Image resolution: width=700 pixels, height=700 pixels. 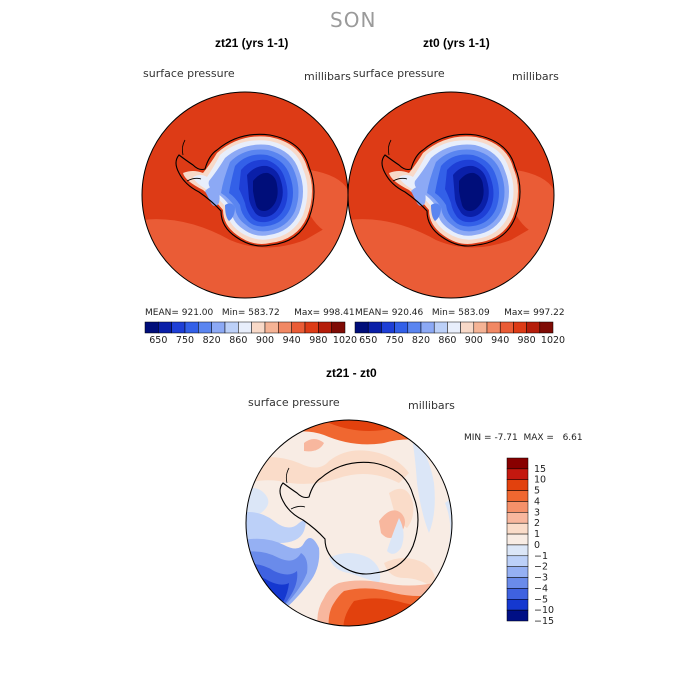 I want to click on panel3-colorbar-tick-label: 10, so click(x=540, y=480).